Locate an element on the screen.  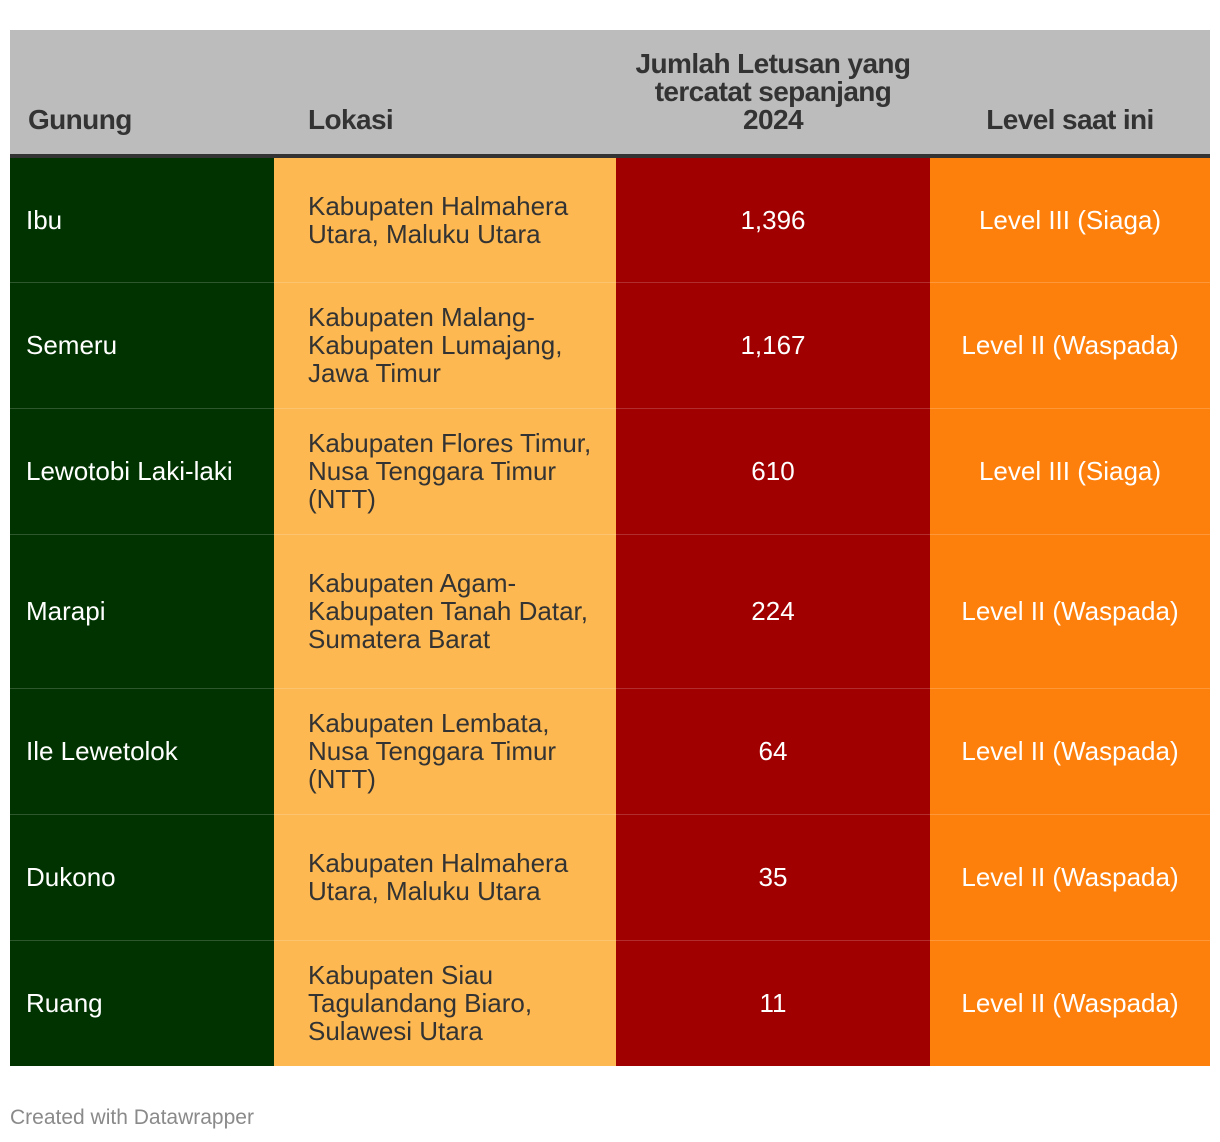
gunung-cell: Ile Lewetolok is located at coordinates (142, 751).